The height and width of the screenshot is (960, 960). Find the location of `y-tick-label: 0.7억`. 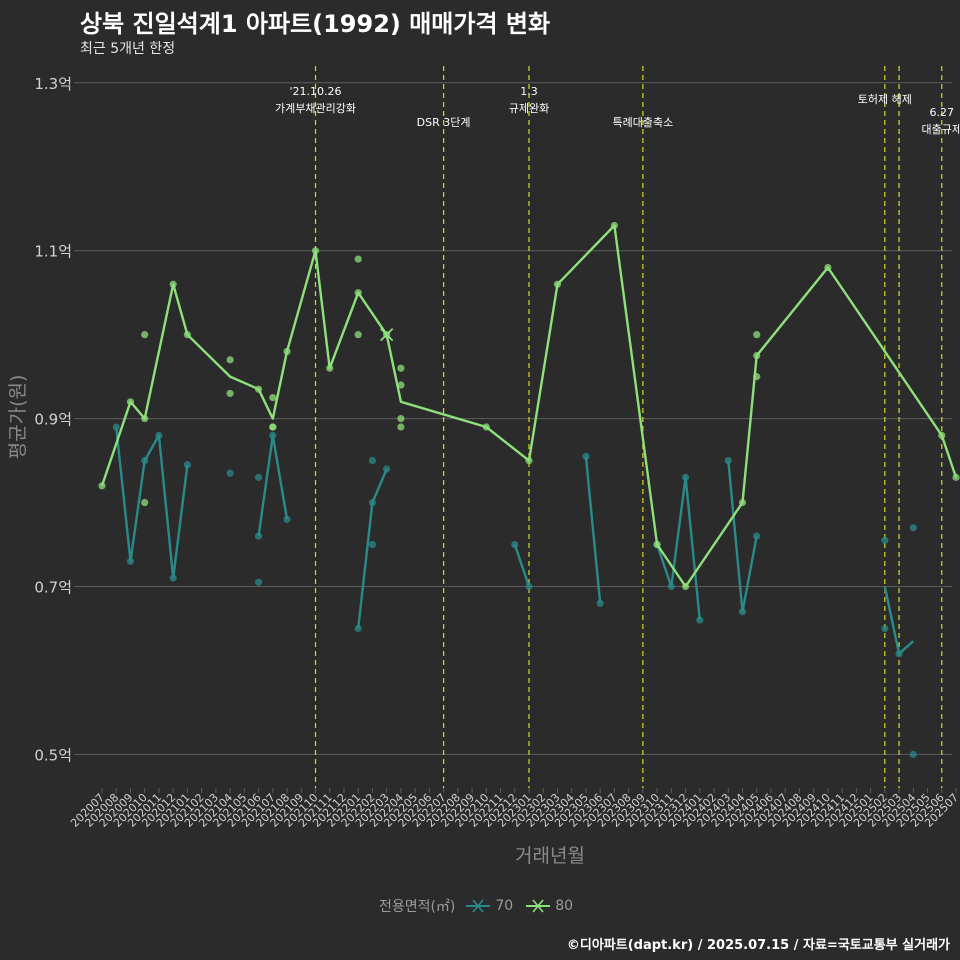

y-tick-label: 0.7억 is located at coordinates (53, 588).